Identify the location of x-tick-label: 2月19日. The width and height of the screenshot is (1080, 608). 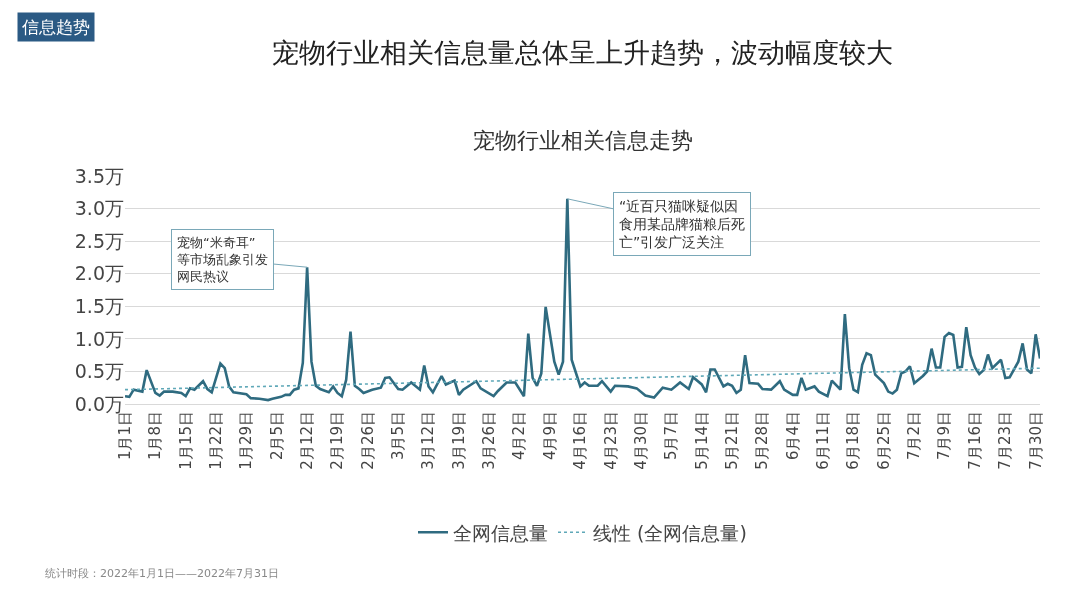
(337, 440).